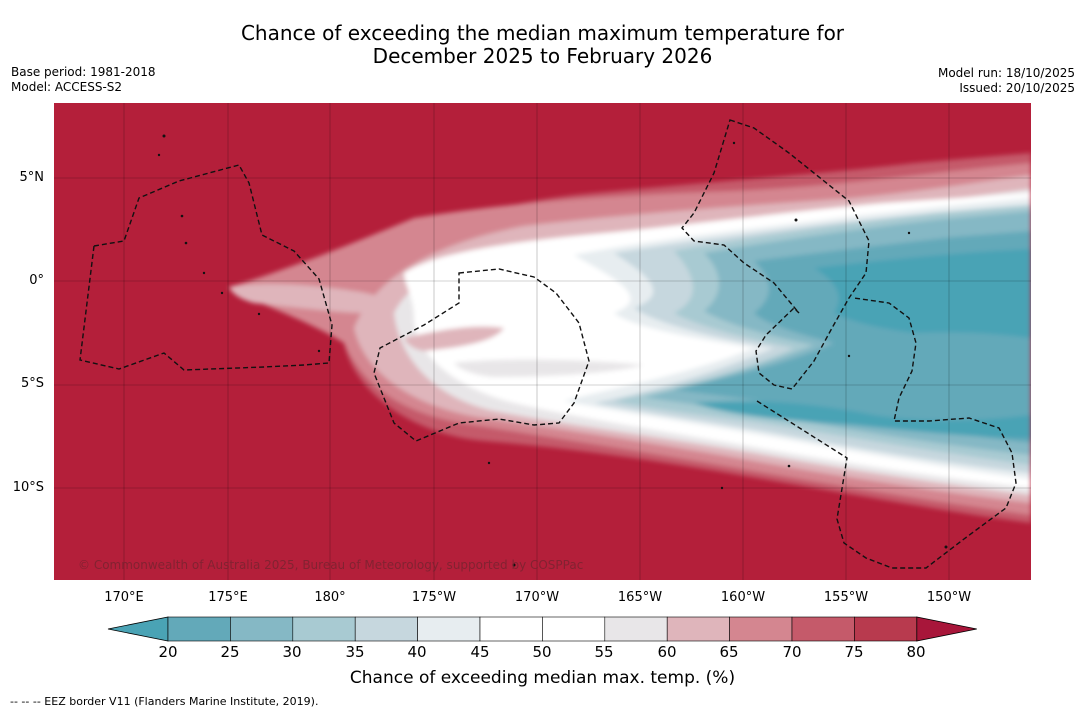  What do you see at coordinates (32, 177) in the screenshot?
I see `lat-label-5n: 5°N` at bounding box center [32, 177].